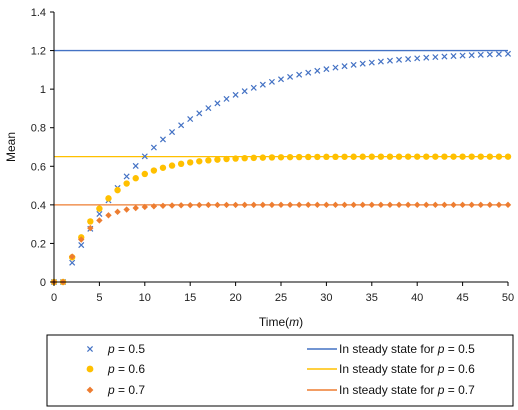  I want to click on legend-steady-label-3: In steady state for p = 0.7, so click(407, 390).